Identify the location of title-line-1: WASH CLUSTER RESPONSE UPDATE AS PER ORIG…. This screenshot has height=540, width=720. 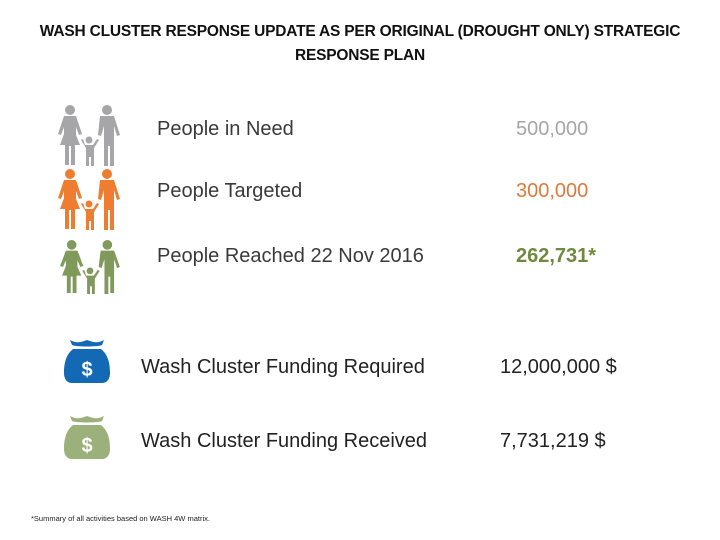
(360, 31).